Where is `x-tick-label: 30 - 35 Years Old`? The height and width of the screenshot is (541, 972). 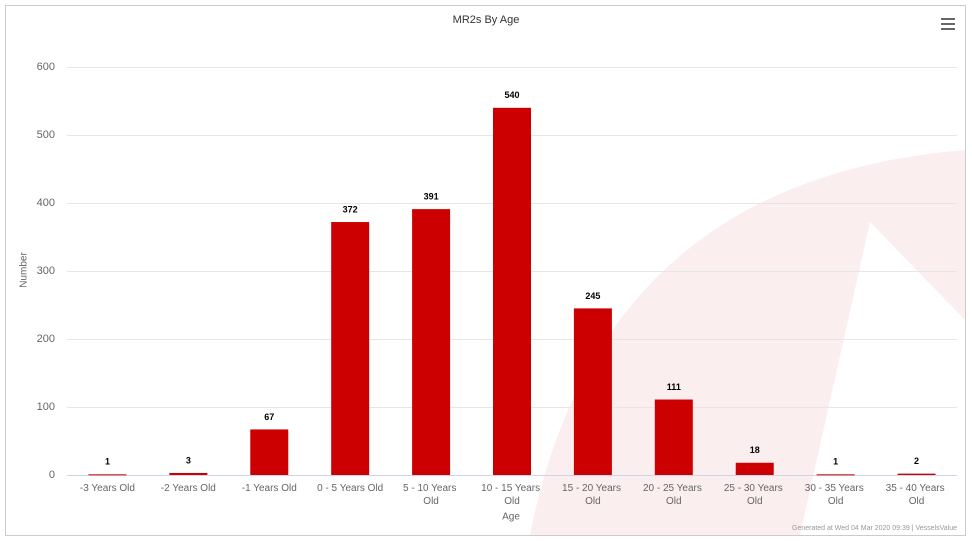
x-tick-label: 30 - 35 Years Old is located at coordinates (836, 495).